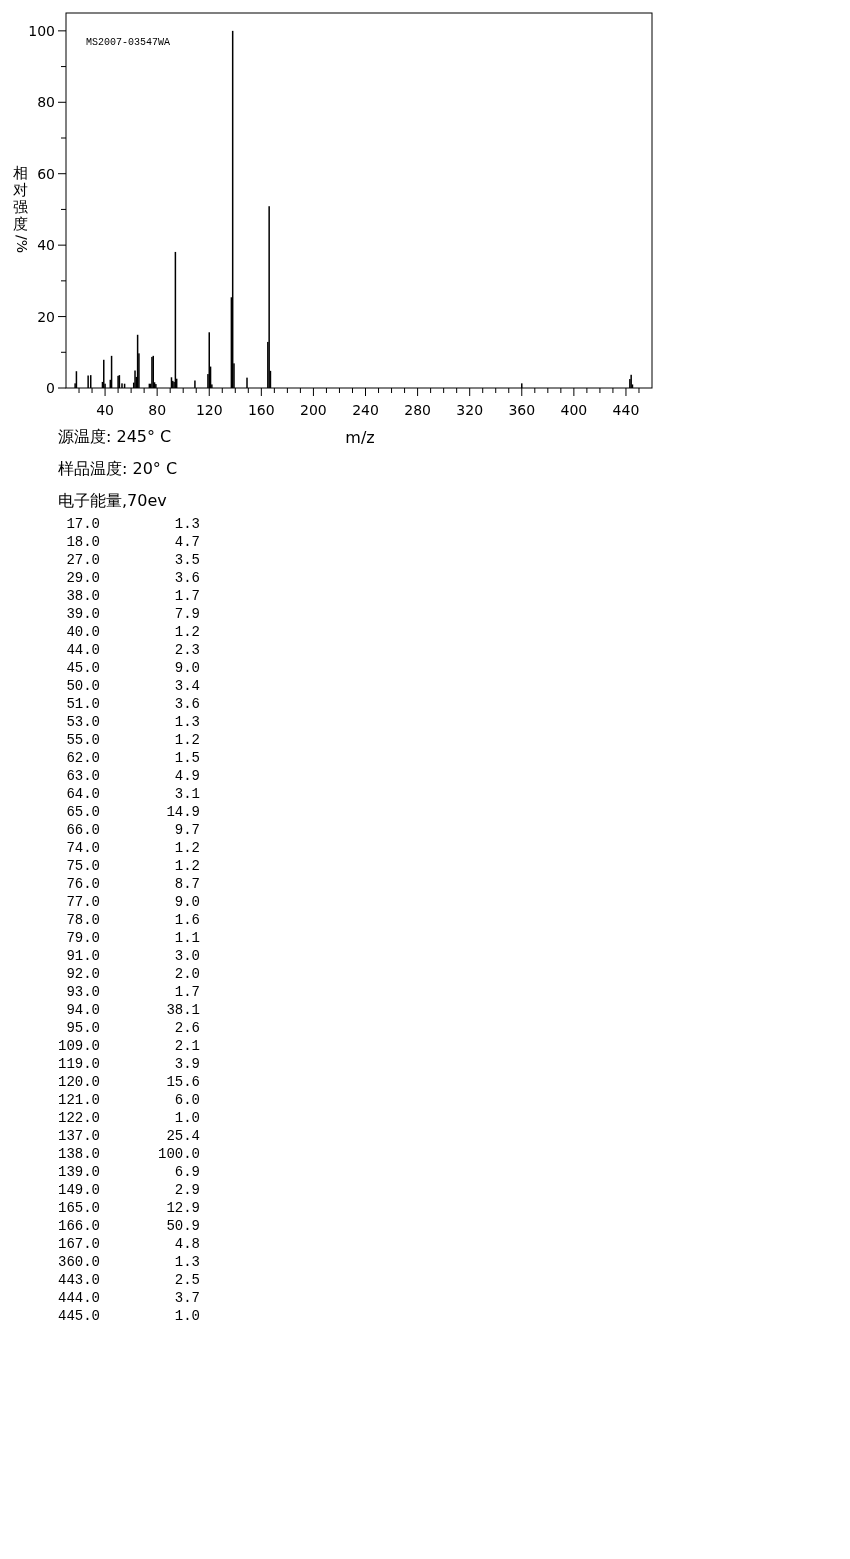 This screenshot has height=1559, width=850. Describe the element at coordinates (360, 437) in the screenshot. I see `x-axis-title: m/z` at that location.